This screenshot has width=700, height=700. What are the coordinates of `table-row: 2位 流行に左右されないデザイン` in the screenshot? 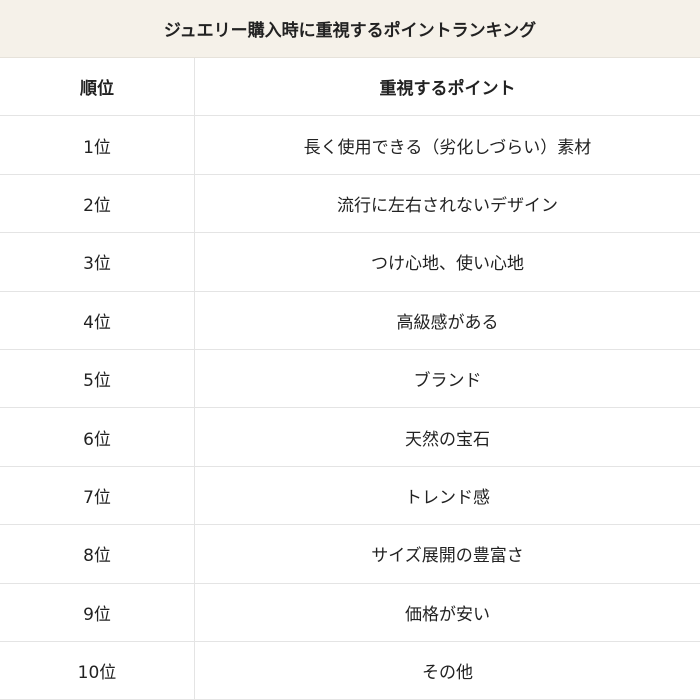 It's located at (350, 204).